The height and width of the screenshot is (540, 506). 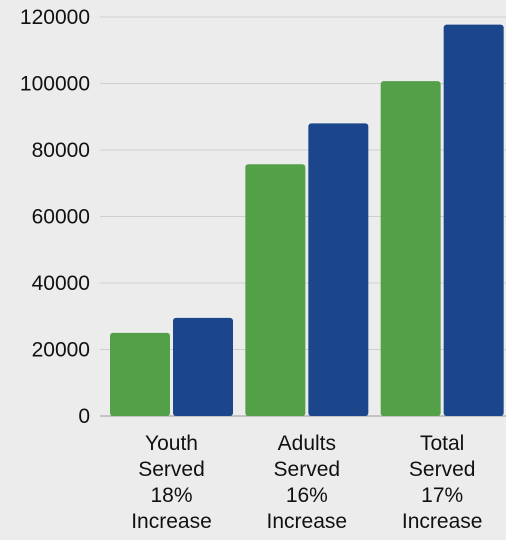 What do you see at coordinates (307, 443) in the screenshot?
I see `x-category-label-line: Adults` at bounding box center [307, 443].